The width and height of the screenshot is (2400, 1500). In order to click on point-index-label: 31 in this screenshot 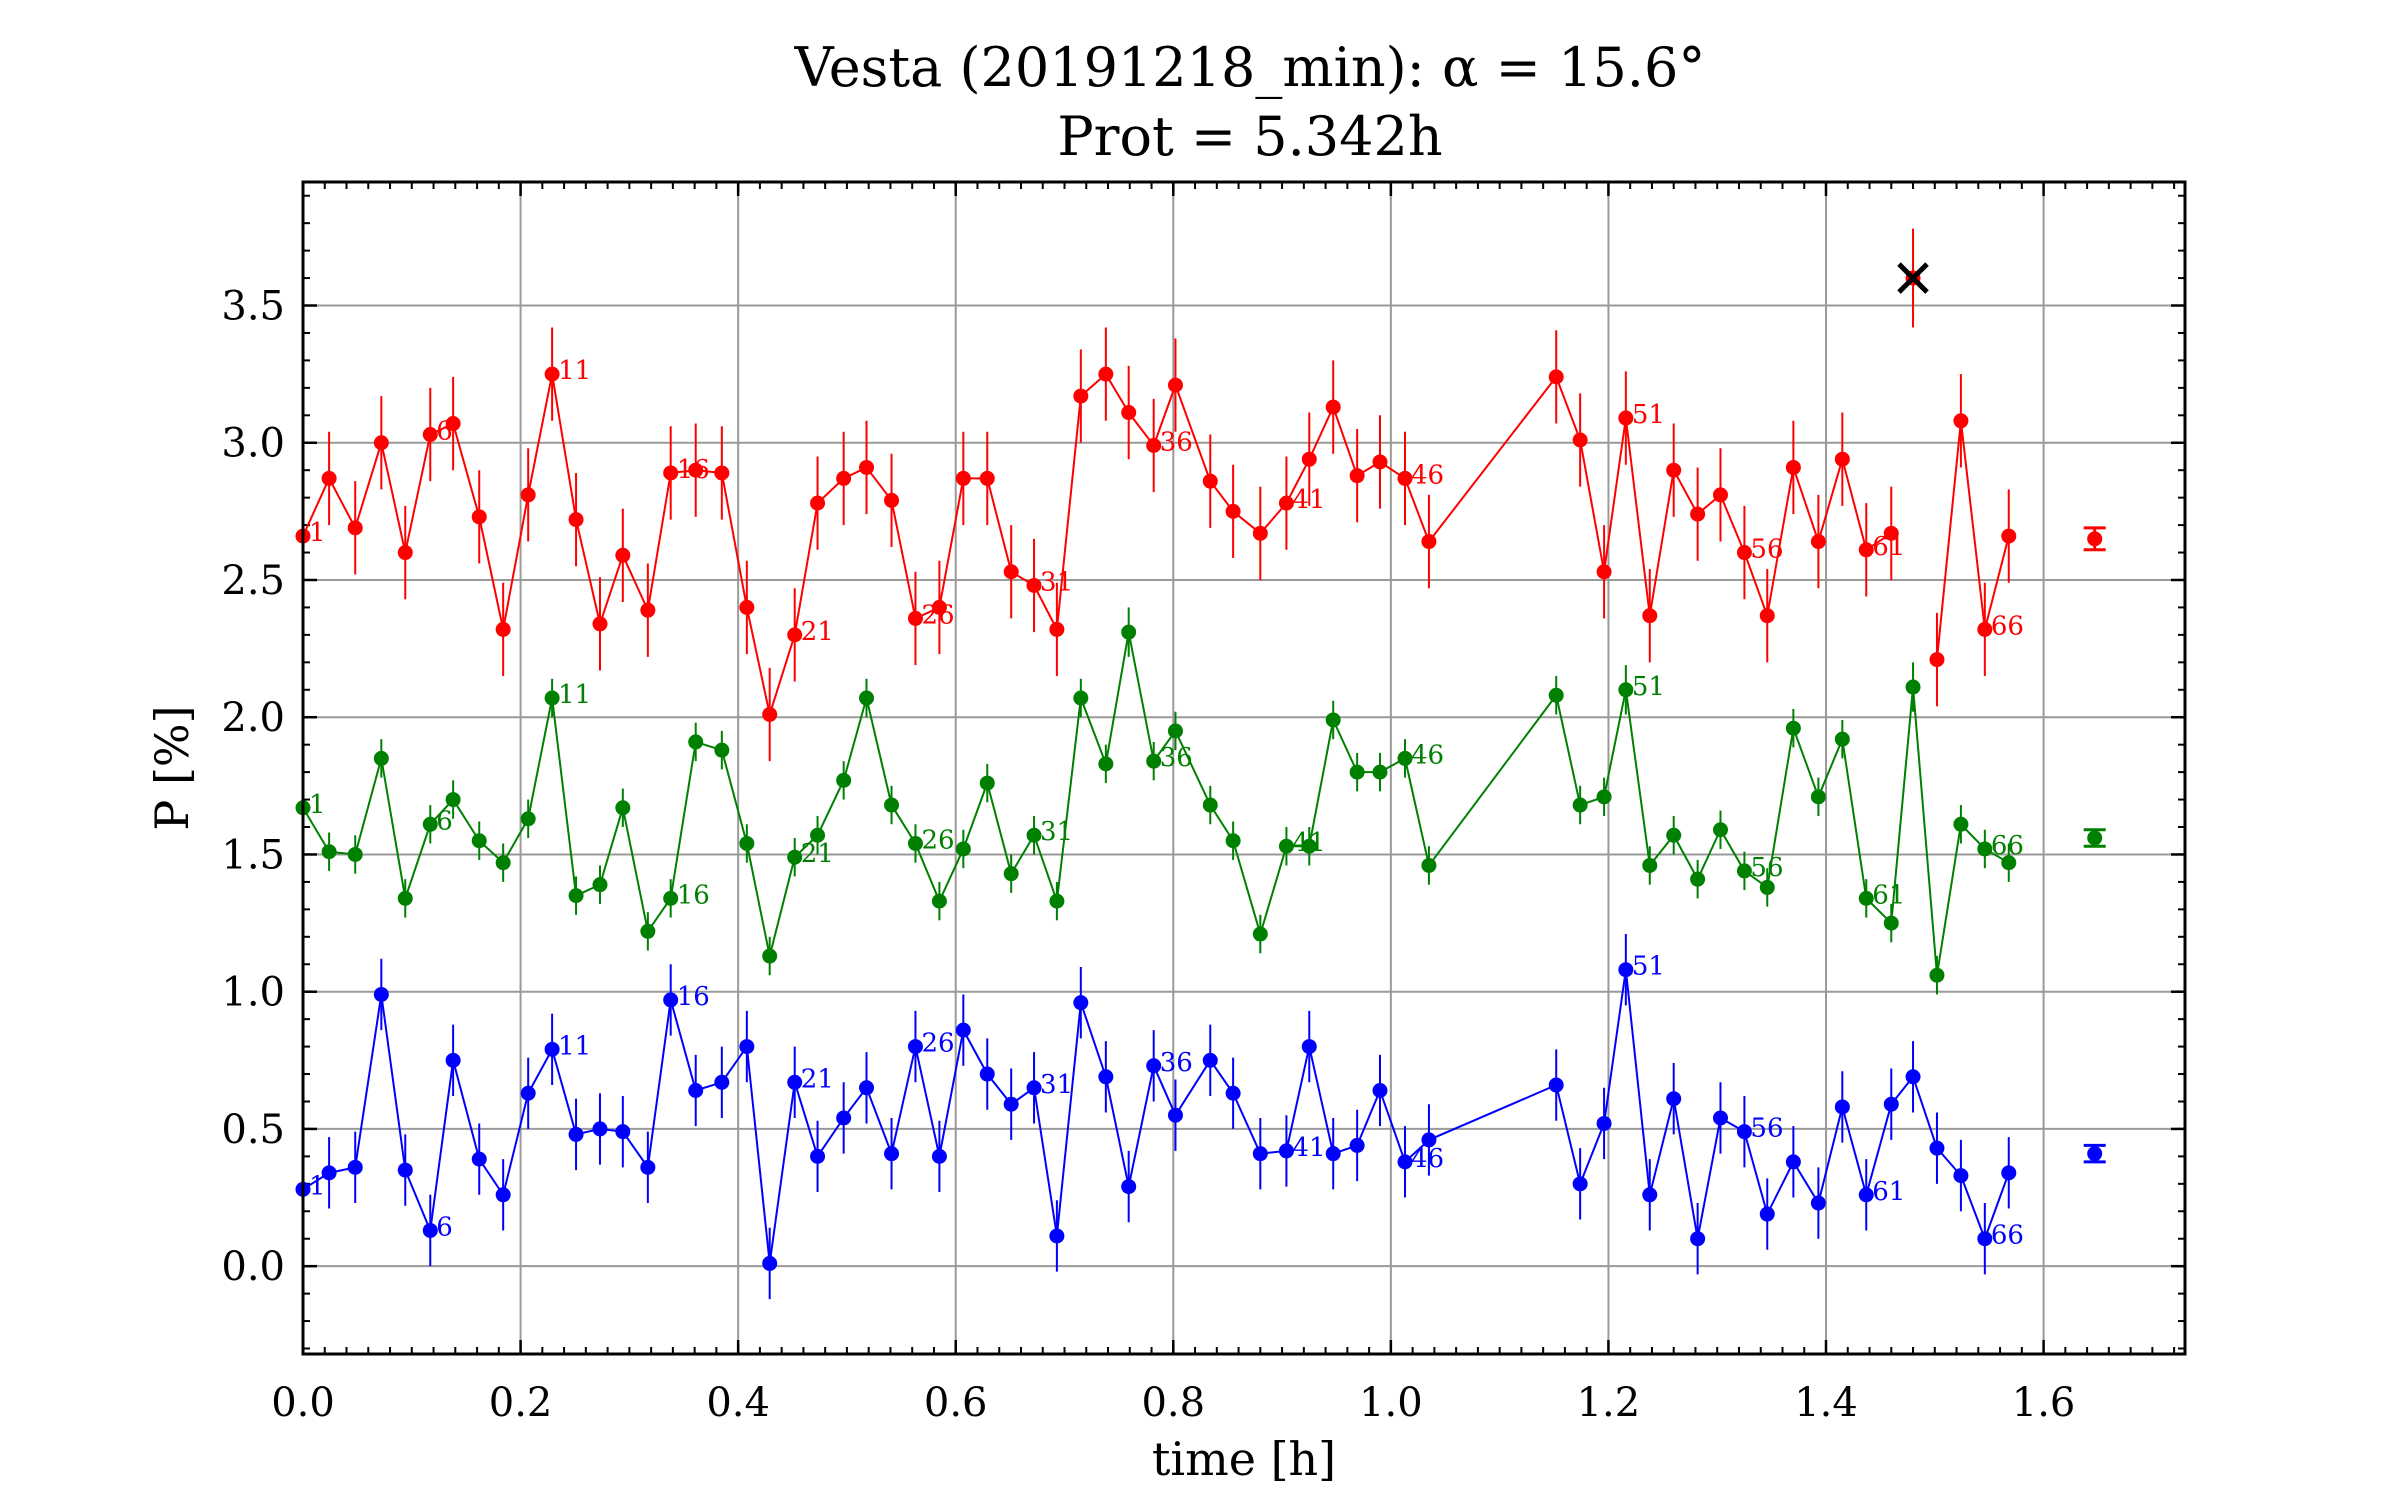, I will do `click(1056, 582)`.